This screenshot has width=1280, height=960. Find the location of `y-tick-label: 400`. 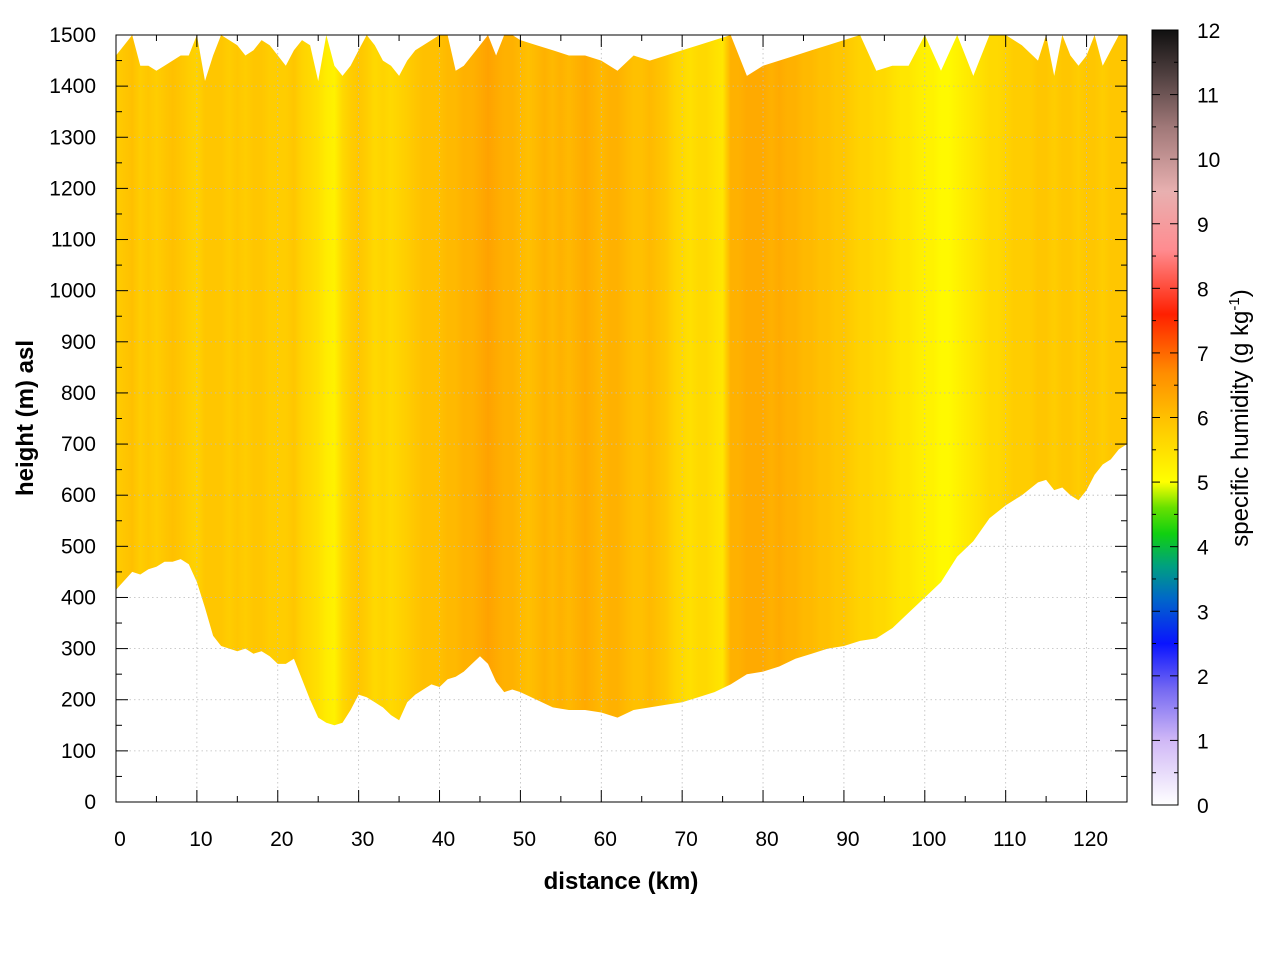

y-tick-label: 400 is located at coordinates (78, 597).